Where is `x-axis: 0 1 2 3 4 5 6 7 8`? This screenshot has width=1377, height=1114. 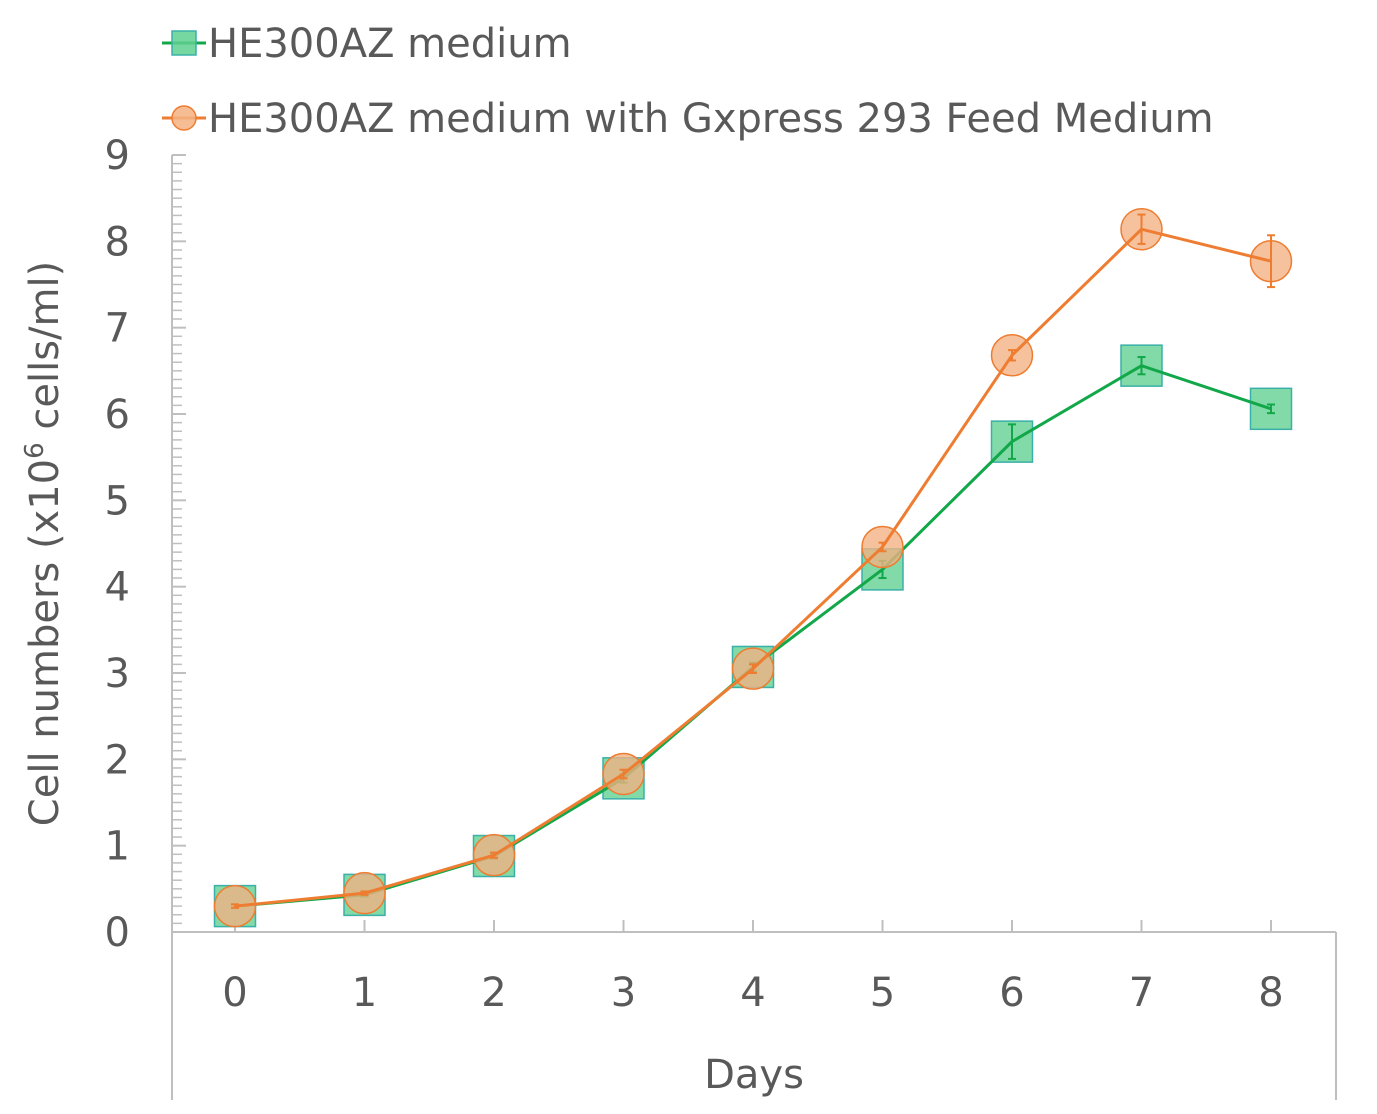 x-axis: 0 1 2 3 4 5 6 7 8 is located at coordinates (754, 1010).